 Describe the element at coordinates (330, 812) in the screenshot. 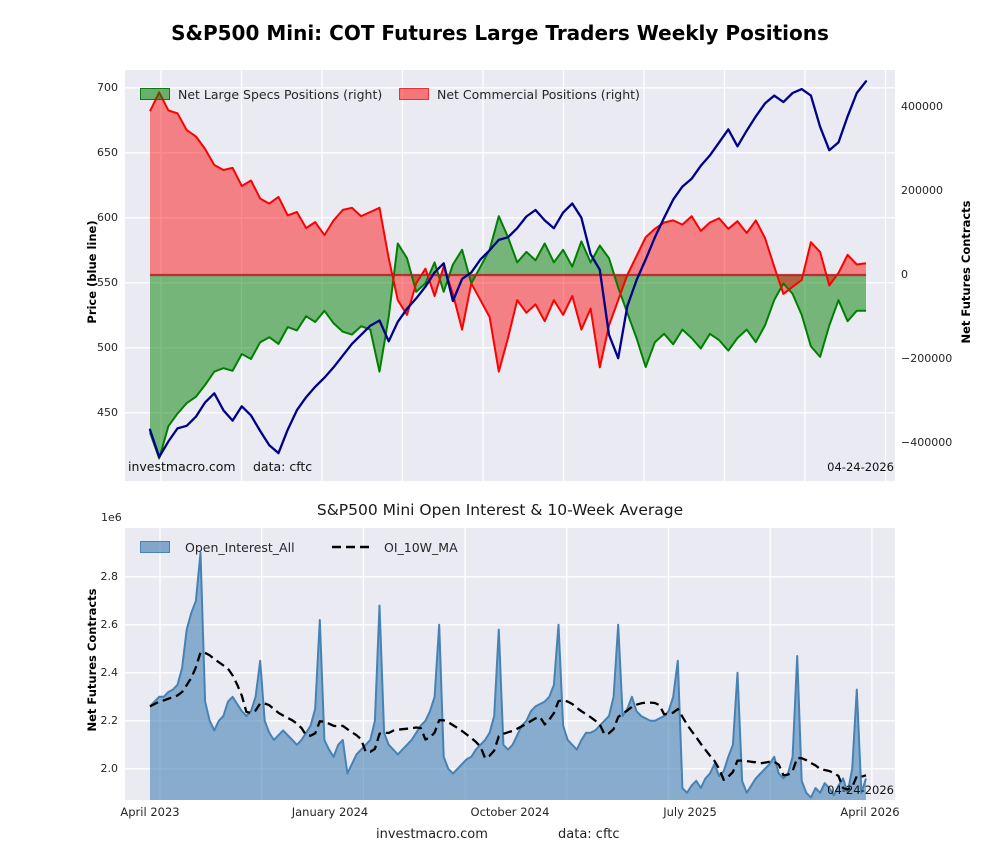

I see `x-tick-label: January 2024` at that location.